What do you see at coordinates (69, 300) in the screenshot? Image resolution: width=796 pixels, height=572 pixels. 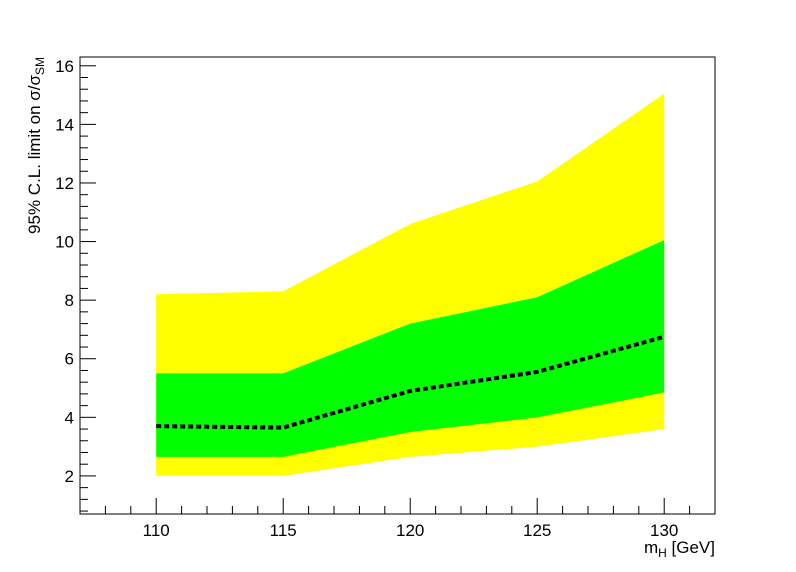 I see `y-tick-label: 8` at bounding box center [69, 300].